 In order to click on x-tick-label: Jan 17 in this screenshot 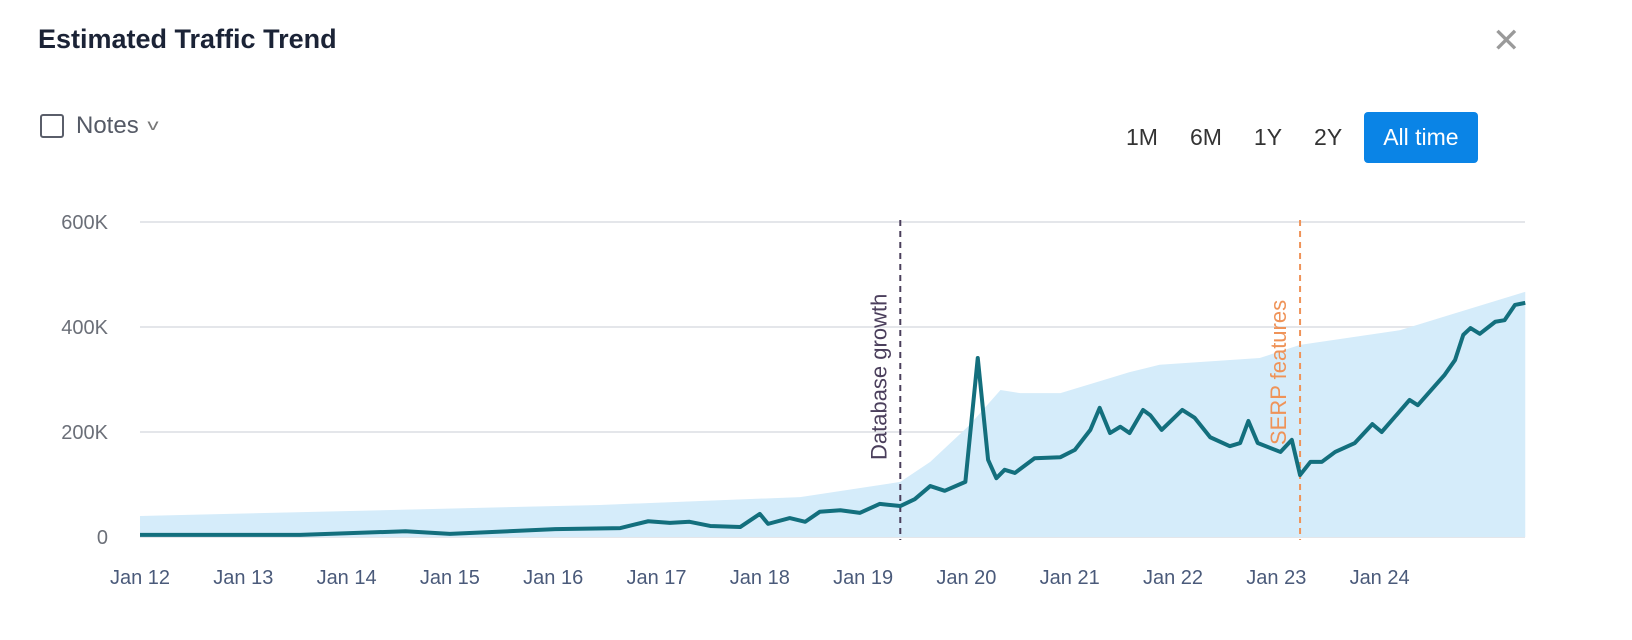, I will do `click(656, 578)`.